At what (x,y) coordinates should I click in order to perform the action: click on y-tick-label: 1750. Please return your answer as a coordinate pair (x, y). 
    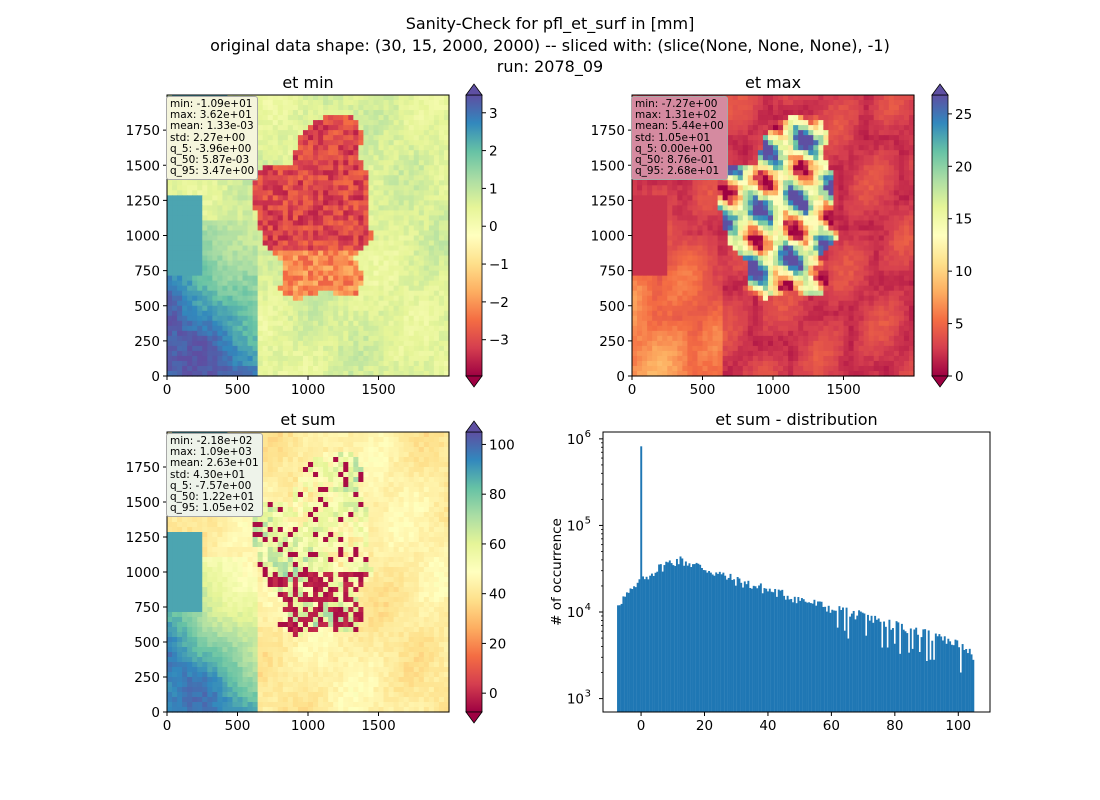
    Looking at the image, I should click on (143, 468).